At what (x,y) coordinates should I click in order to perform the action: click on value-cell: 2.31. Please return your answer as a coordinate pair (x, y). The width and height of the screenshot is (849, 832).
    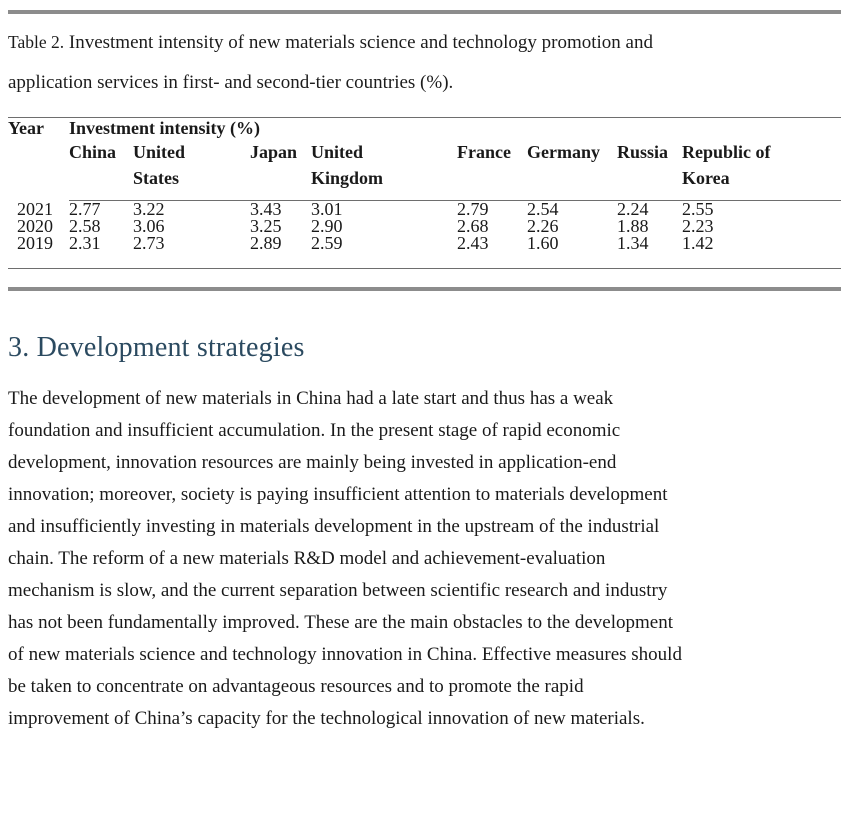
    Looking at the image, I should click on (85, 243).